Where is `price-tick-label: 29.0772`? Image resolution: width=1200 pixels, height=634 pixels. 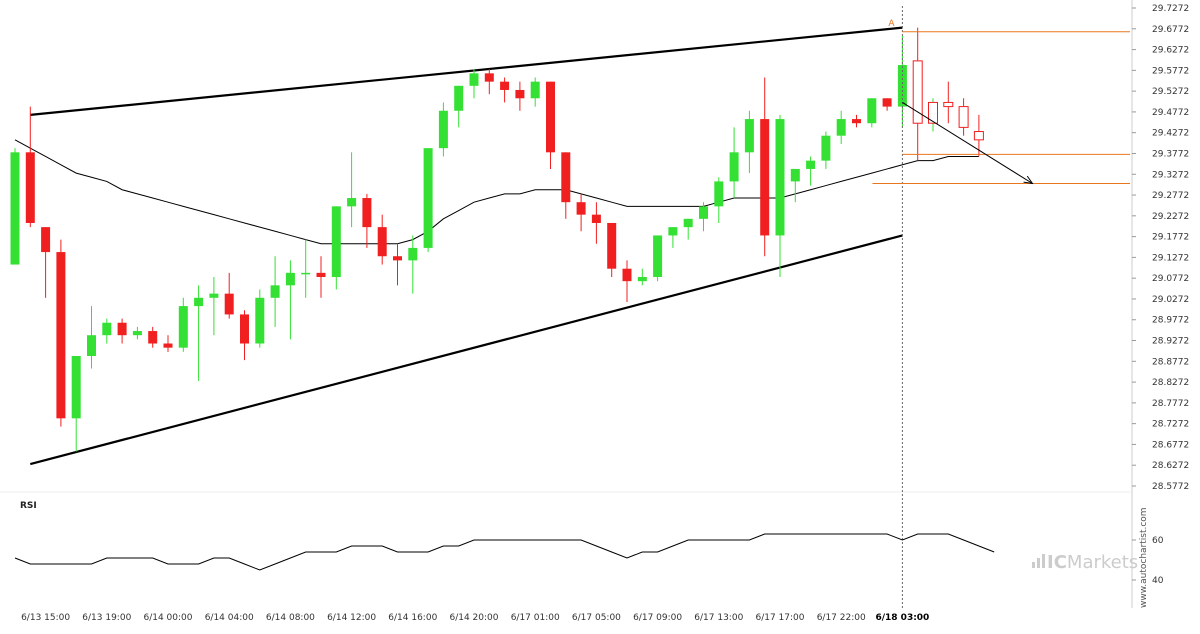
price-tick-label: 29.0772 is located at coordinates (1170, 279).